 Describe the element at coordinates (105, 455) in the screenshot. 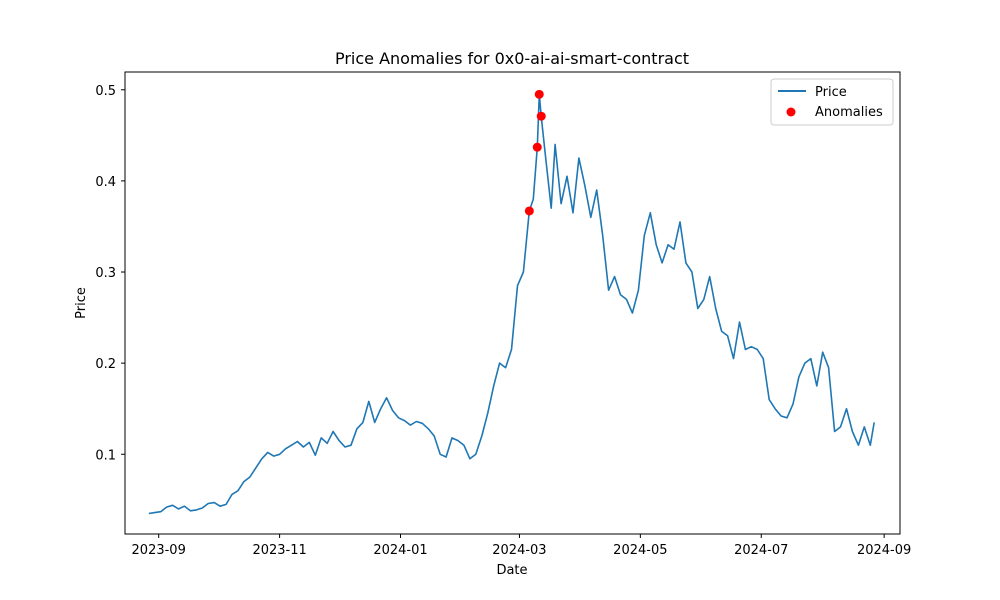

I see `y-tick-label: 0.1` at that location.